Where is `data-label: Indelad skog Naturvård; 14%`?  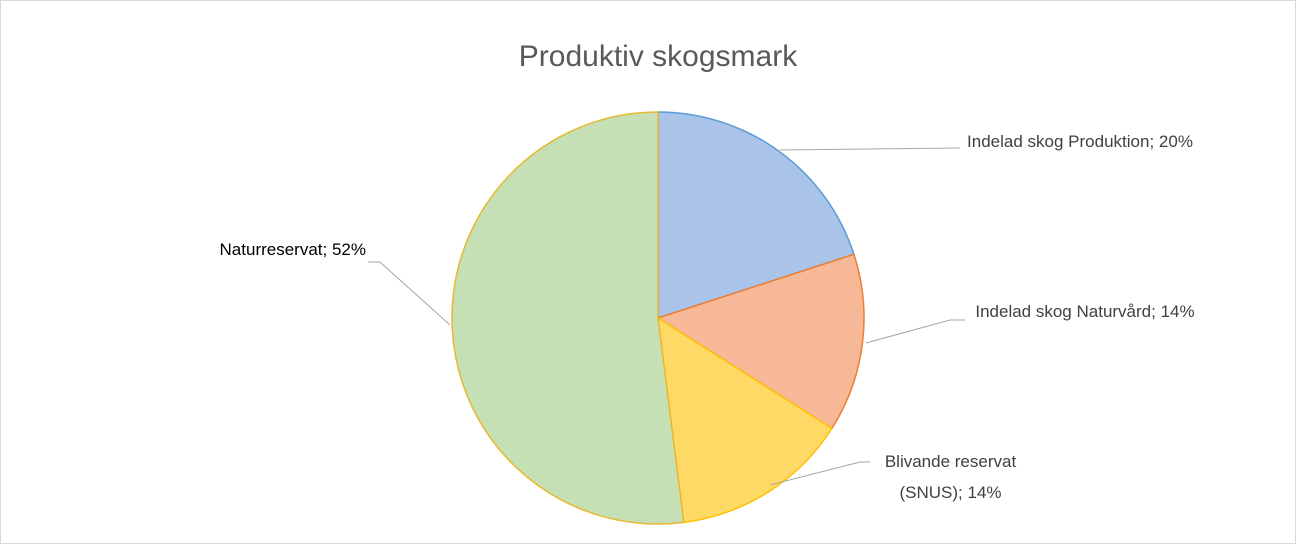 data-label: Indelad skog Naturvård; 14% is located at coordinates (1085, 311).